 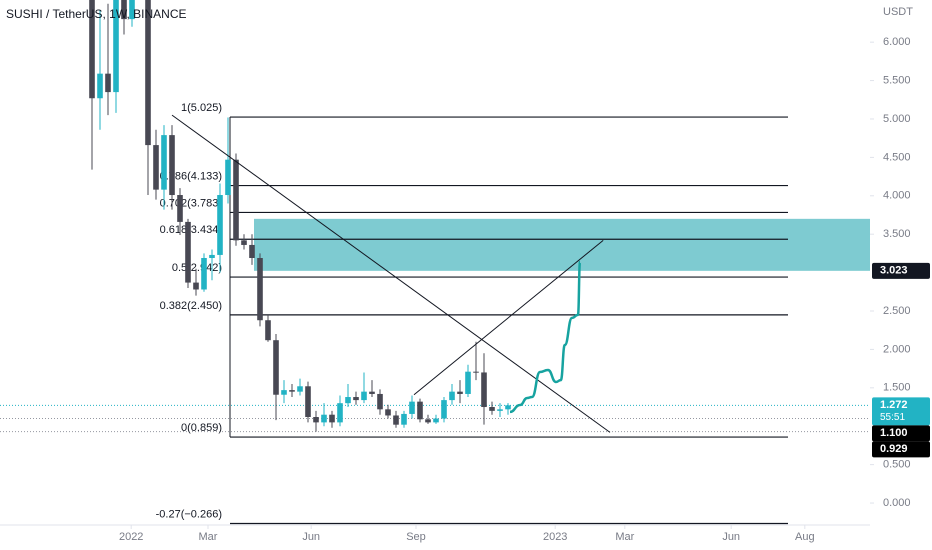 What do you see at coordinates (191, 306) in the screenshot?
I see `fib-label: 0.382(2.450)` at bounding box center [191, 306].